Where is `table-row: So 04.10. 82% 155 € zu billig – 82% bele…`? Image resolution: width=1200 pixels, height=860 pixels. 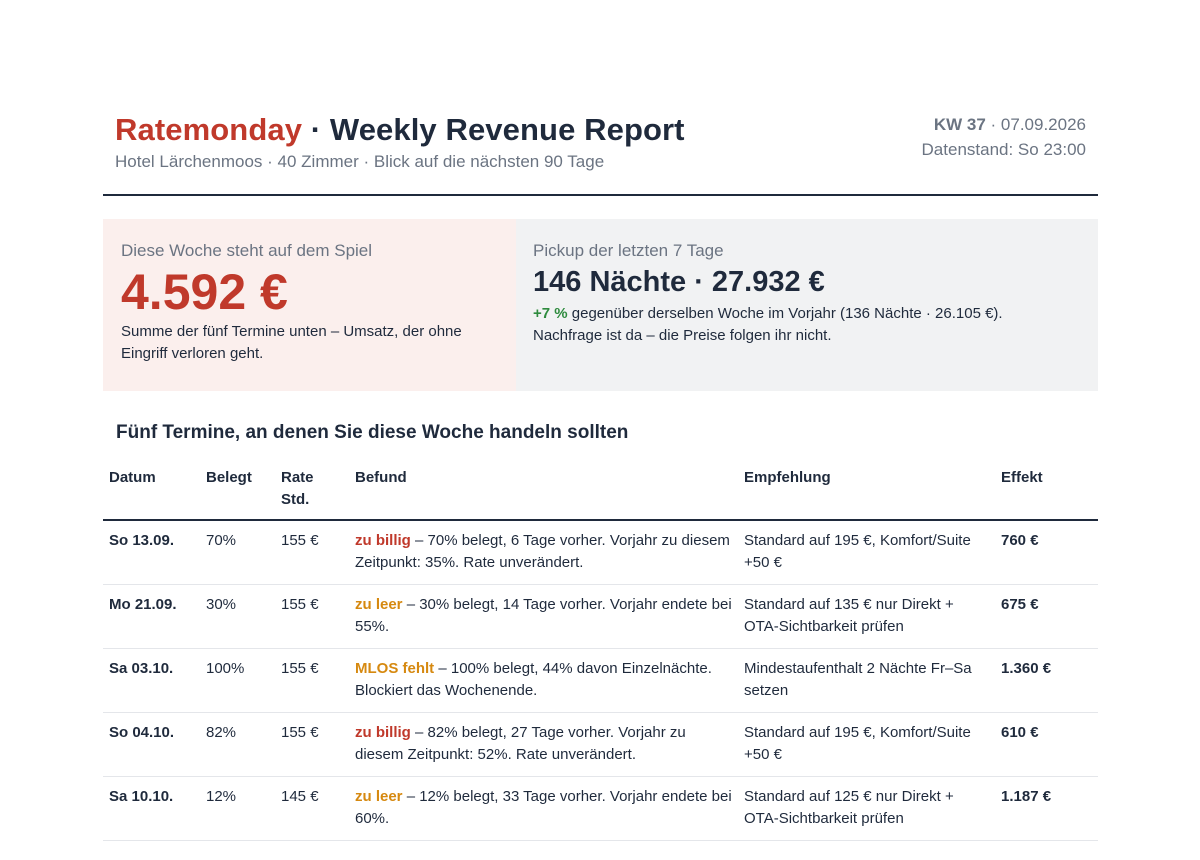 table-row: So 04.10. 82% 155 € zu billig – 82% bele… is located at coordinates (600, 745).